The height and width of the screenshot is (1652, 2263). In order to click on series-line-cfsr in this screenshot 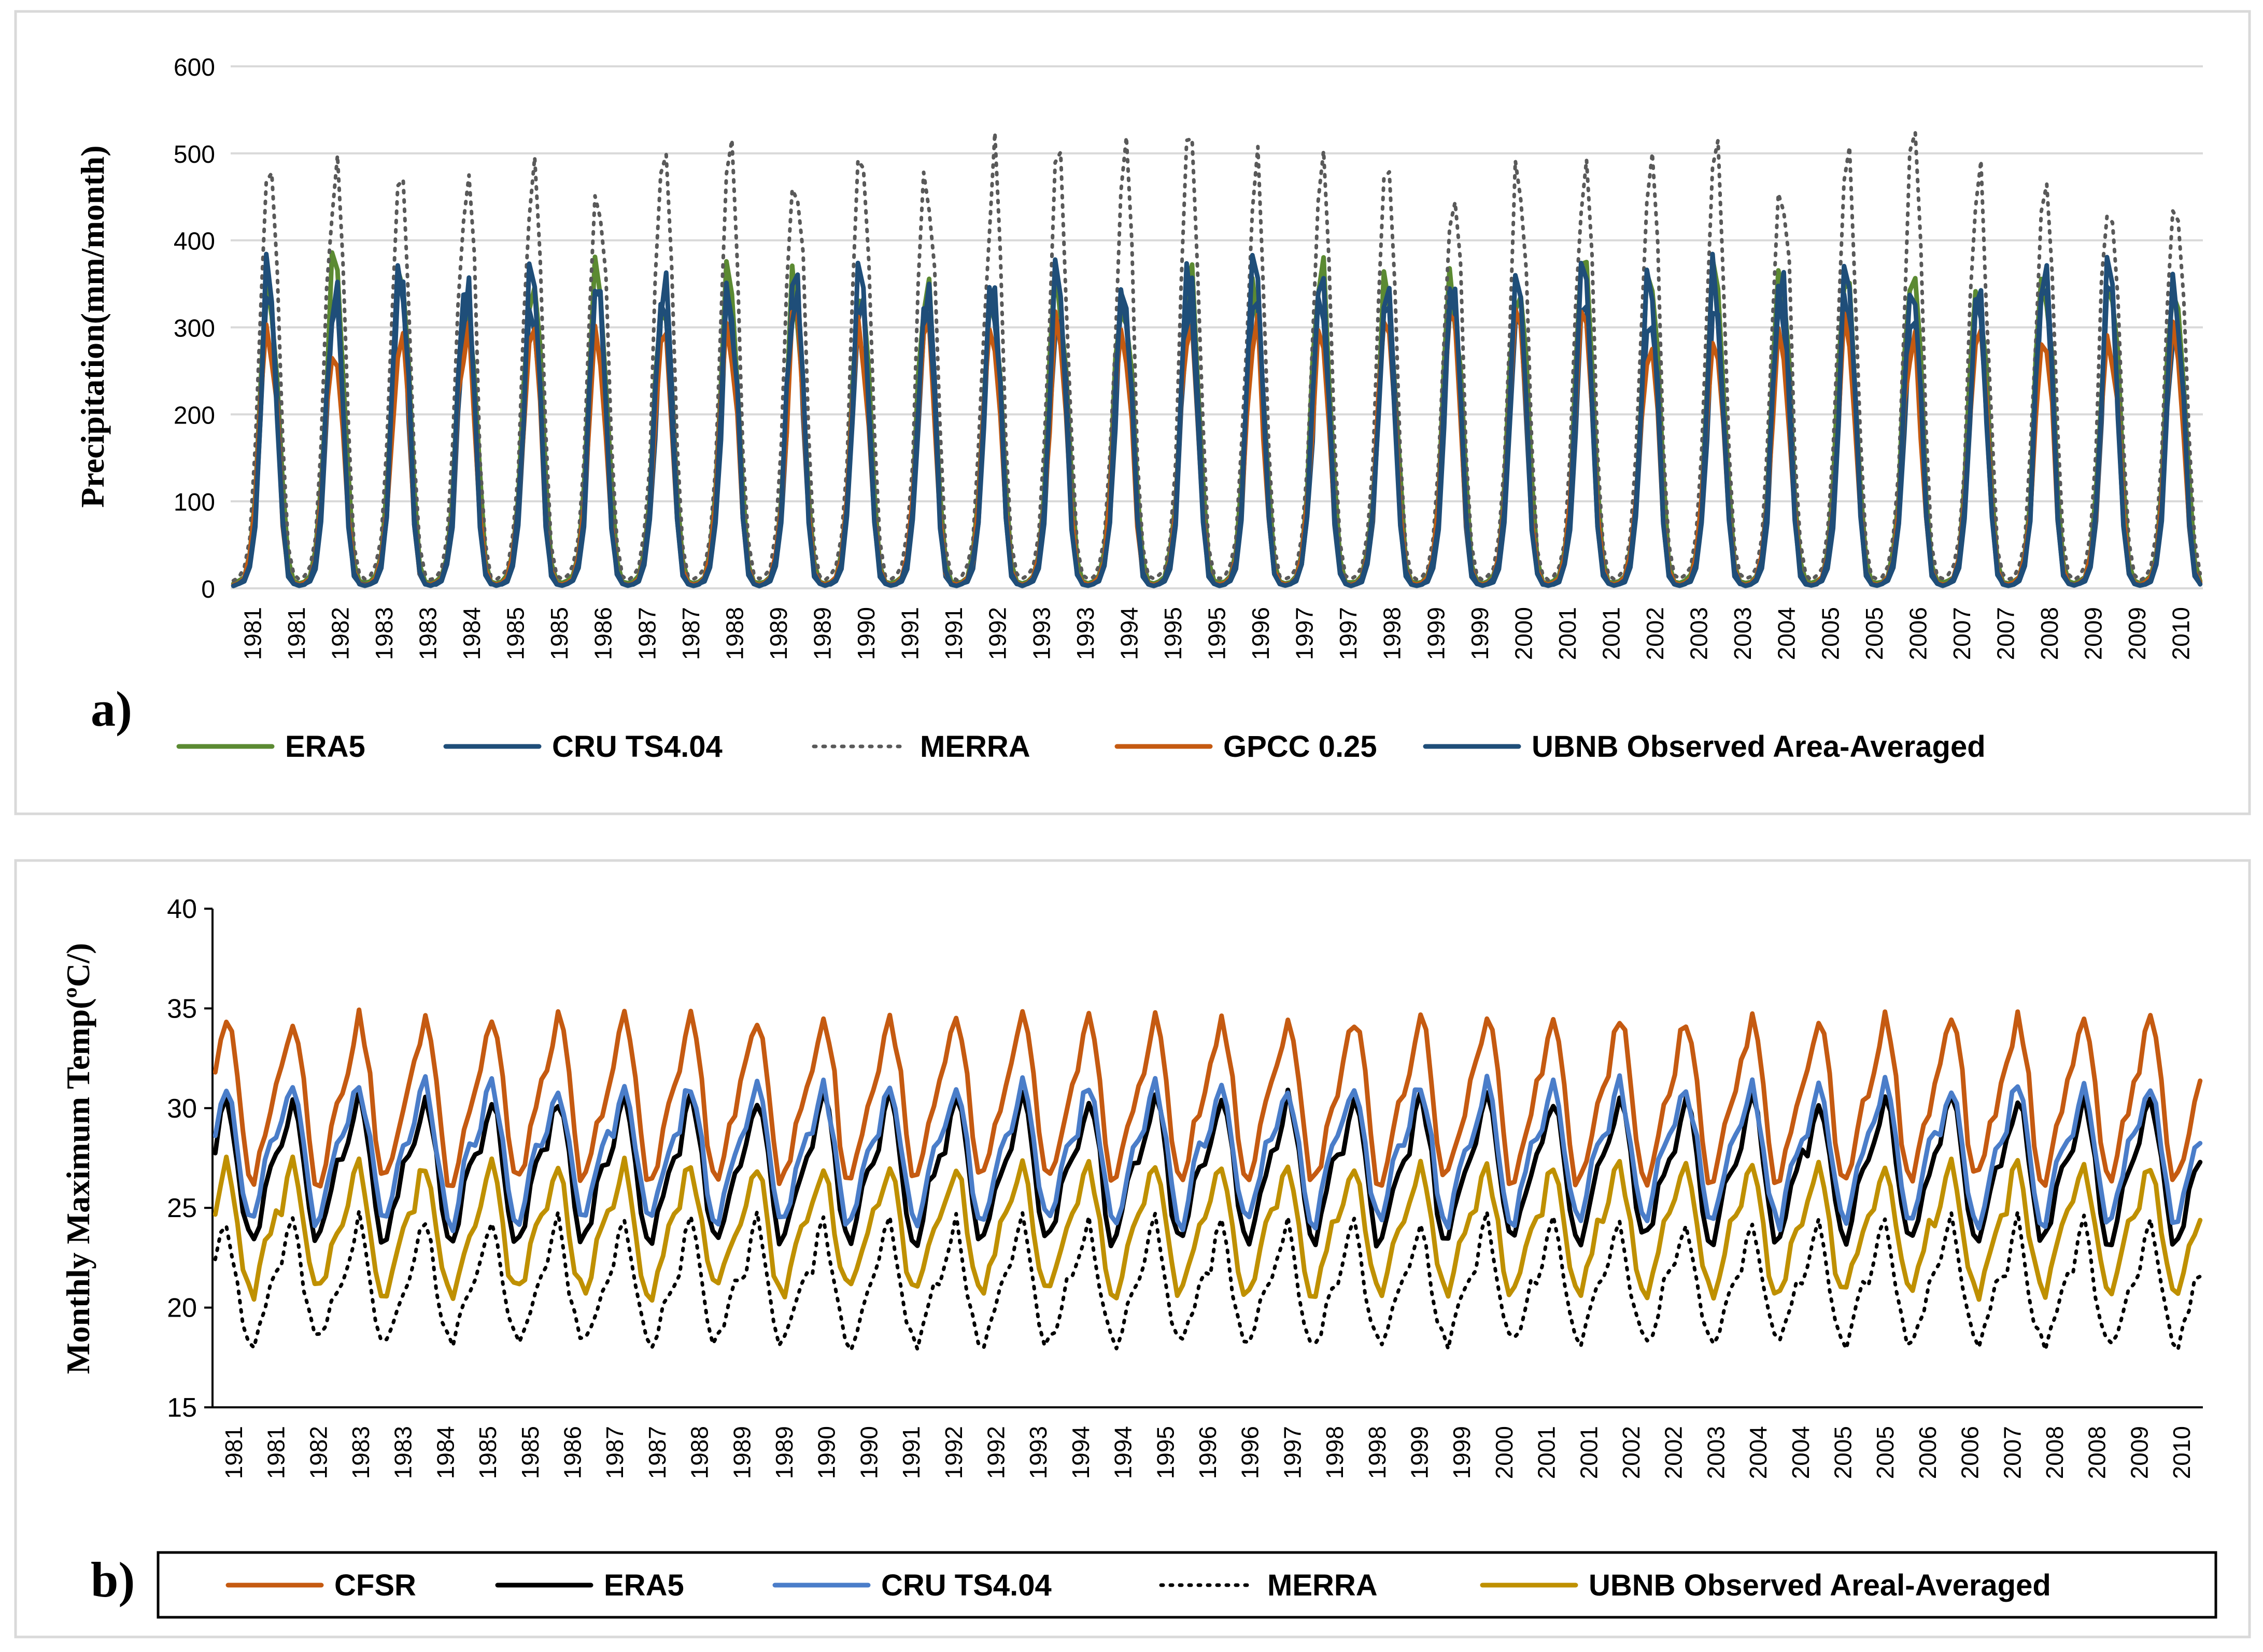, I will do `click(1208, 1098)`.